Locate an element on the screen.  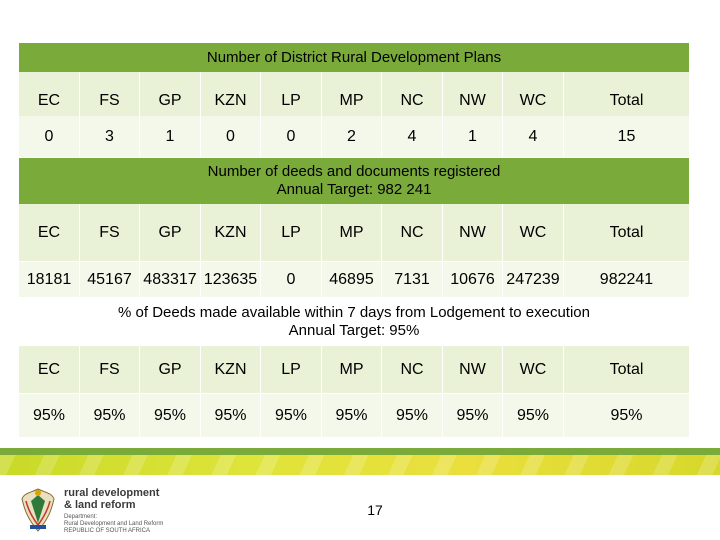
section-2-column-header: MP is located at coordinates (352, 233).